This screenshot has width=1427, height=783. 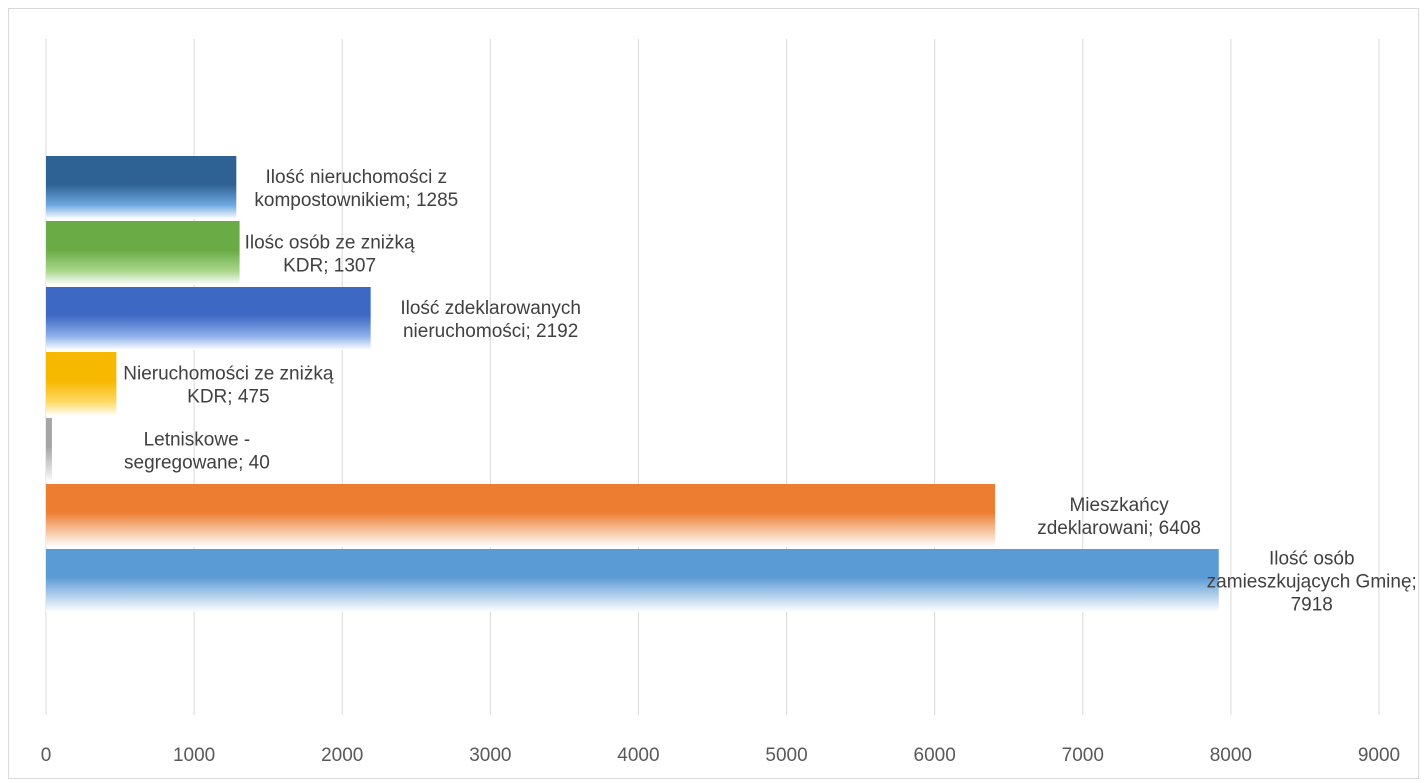 I want to click on x-tick-label: 2000, so click(x=342, y=755).